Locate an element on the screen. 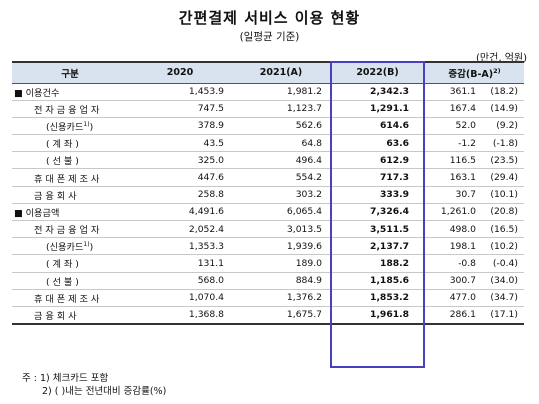  change-rate: (-1.8) is located at coordinates (505, 143).